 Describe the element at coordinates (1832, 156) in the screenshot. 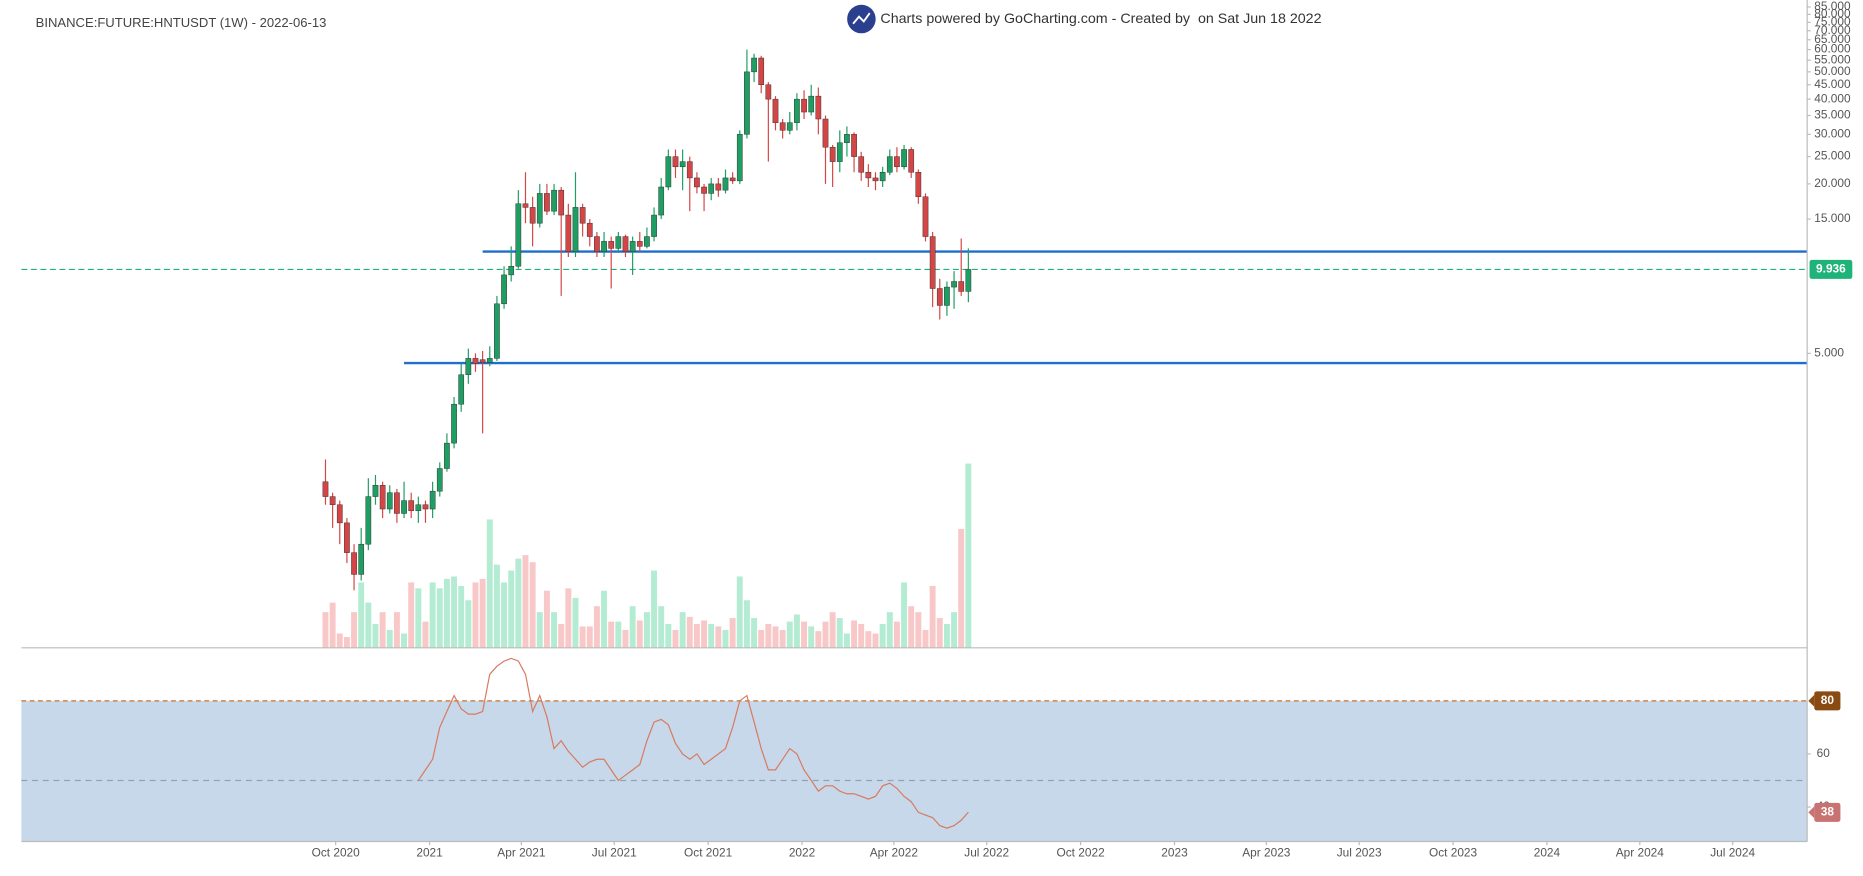

I see `y-tick-label: 25.000` at that location.